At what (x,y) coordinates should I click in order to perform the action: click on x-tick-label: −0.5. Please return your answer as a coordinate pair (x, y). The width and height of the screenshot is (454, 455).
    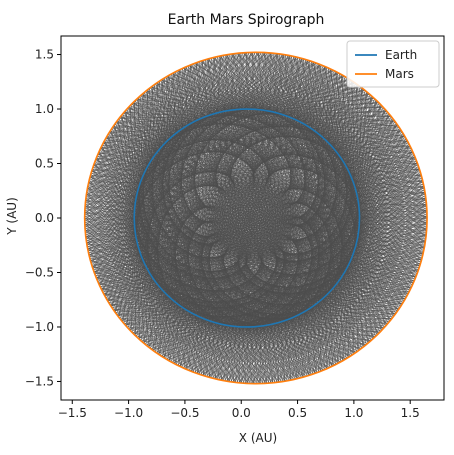
    Looking at the image, I should click on (184, 413).